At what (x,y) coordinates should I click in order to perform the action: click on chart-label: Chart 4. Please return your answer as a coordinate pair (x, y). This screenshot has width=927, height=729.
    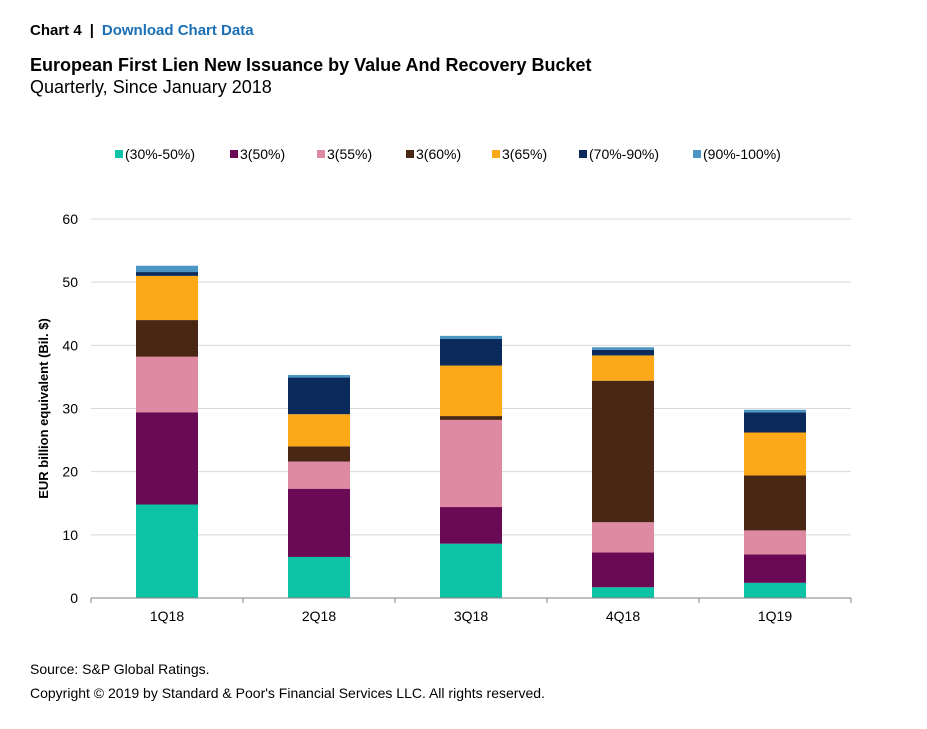
    Looking at the image, I should click on (56, 30).